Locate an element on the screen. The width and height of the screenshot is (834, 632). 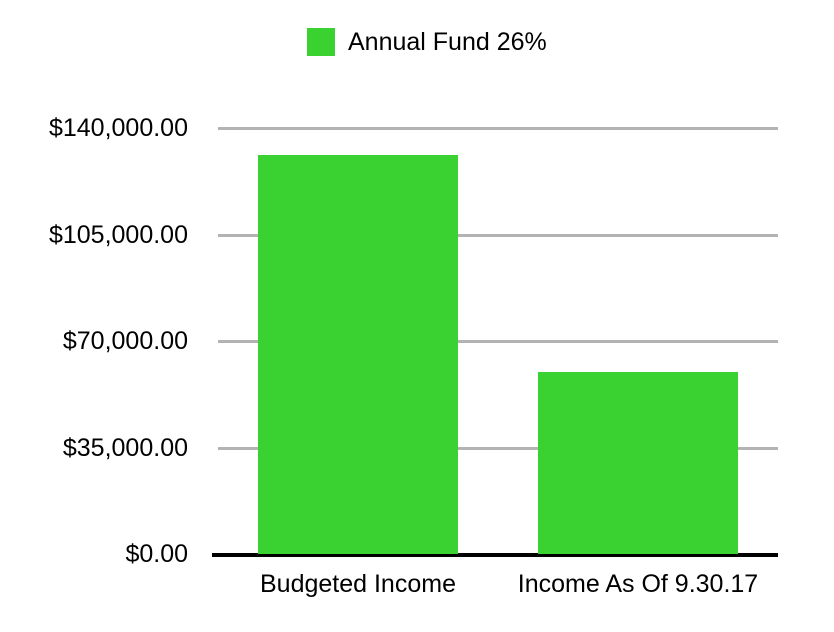
chart-legend: Annual Fund 26% is located at coordinates (427, 42).